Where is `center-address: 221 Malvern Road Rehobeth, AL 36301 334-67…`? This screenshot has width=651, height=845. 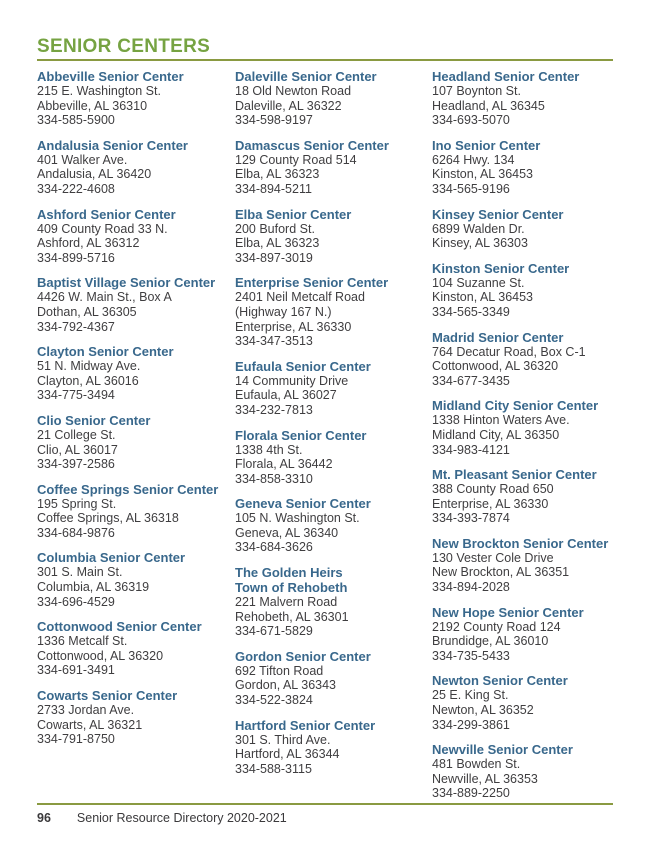 center-address: 221 Malvern Road Rehobeth, AL 36301 334-67… is located at coordinates (333, 617).